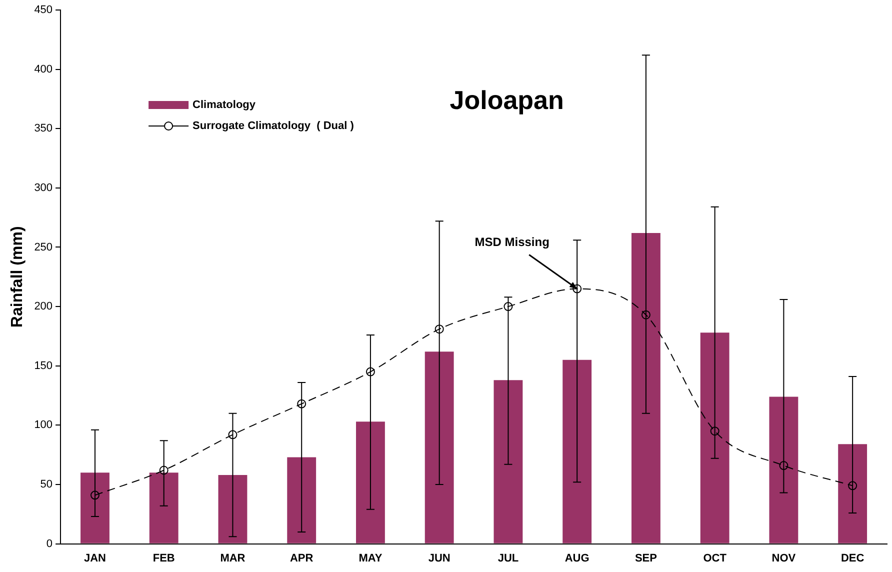  Describe the element at coordinates (507, 100) in the screenshot. I see `text: Joloapan` at that location.